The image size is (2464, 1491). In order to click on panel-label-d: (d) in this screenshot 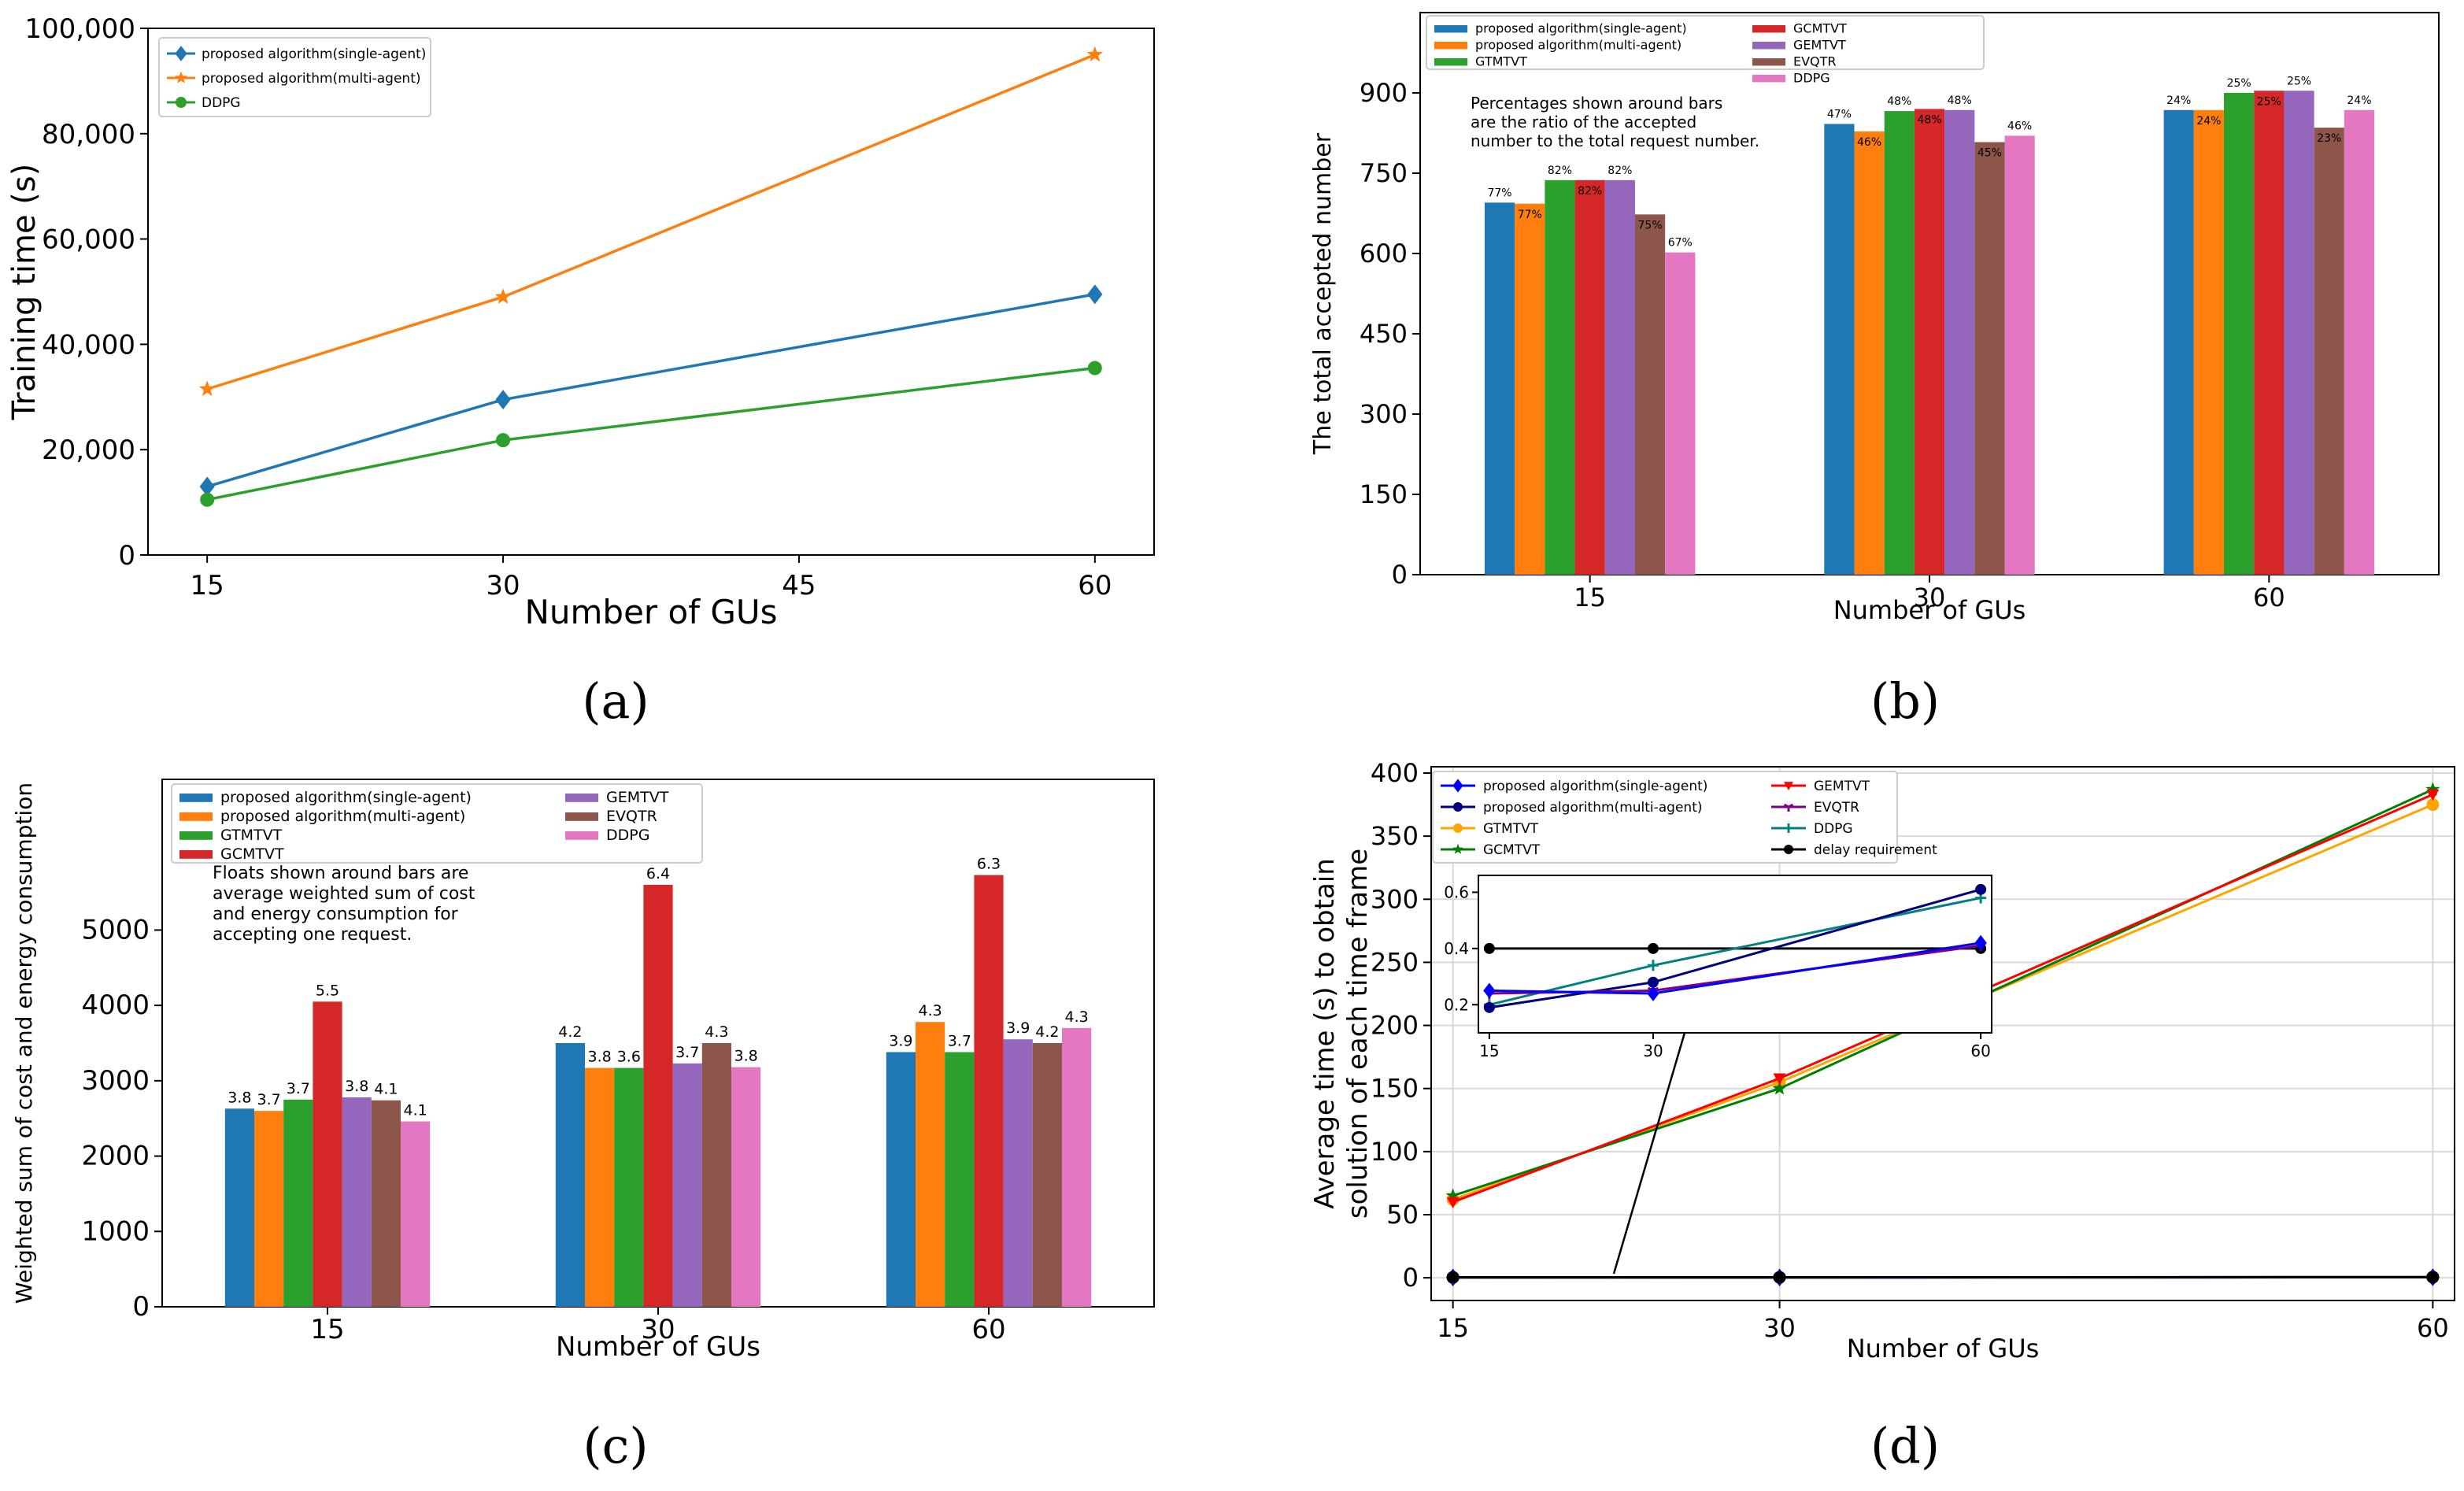, I will do `click(1905, 1445)`.